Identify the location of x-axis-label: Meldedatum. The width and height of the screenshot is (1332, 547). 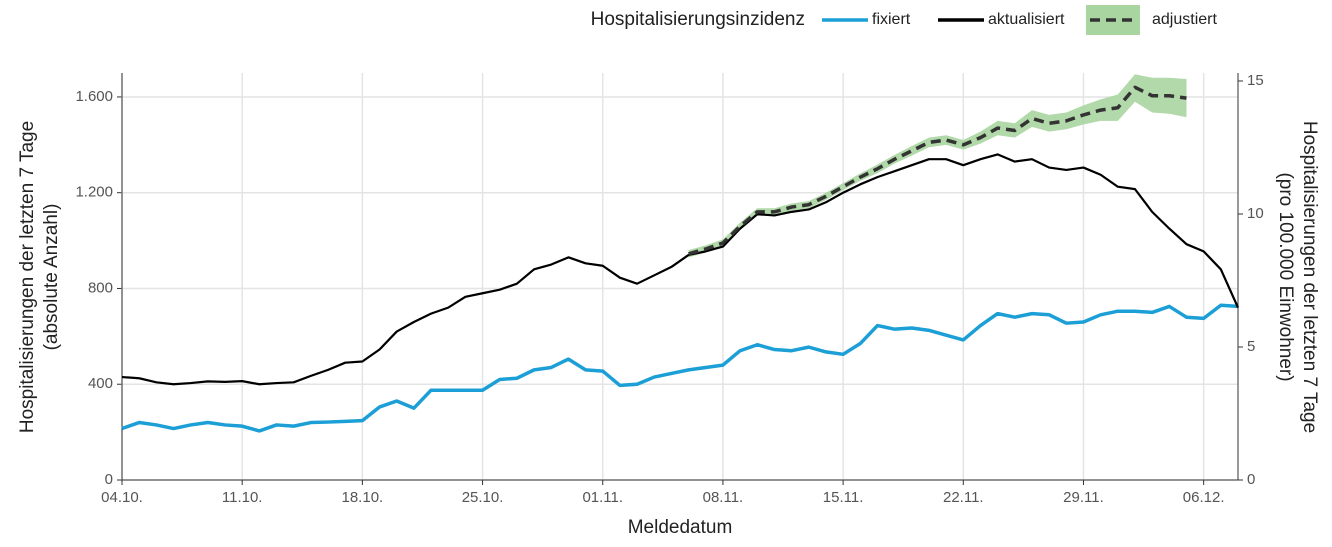
(680, 527).